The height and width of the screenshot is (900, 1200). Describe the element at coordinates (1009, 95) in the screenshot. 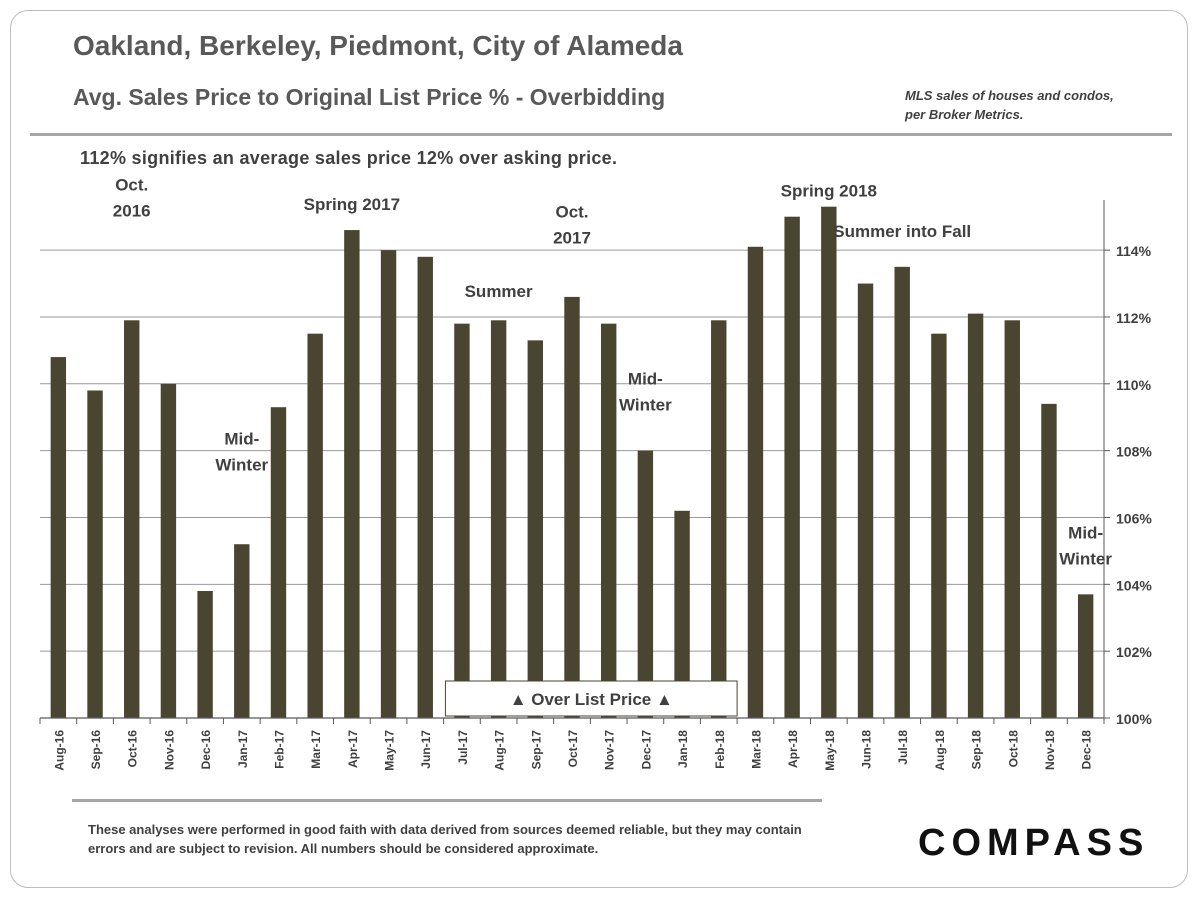

I see `source-line-1: MLS sales of houses and condos,` at that location.